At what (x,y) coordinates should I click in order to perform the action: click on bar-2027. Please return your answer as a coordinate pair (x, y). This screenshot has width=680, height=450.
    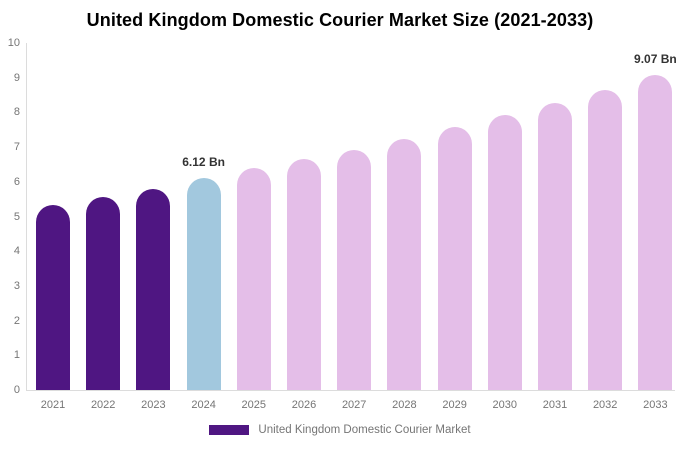
    Looking at the image, I should click on (354, 269).